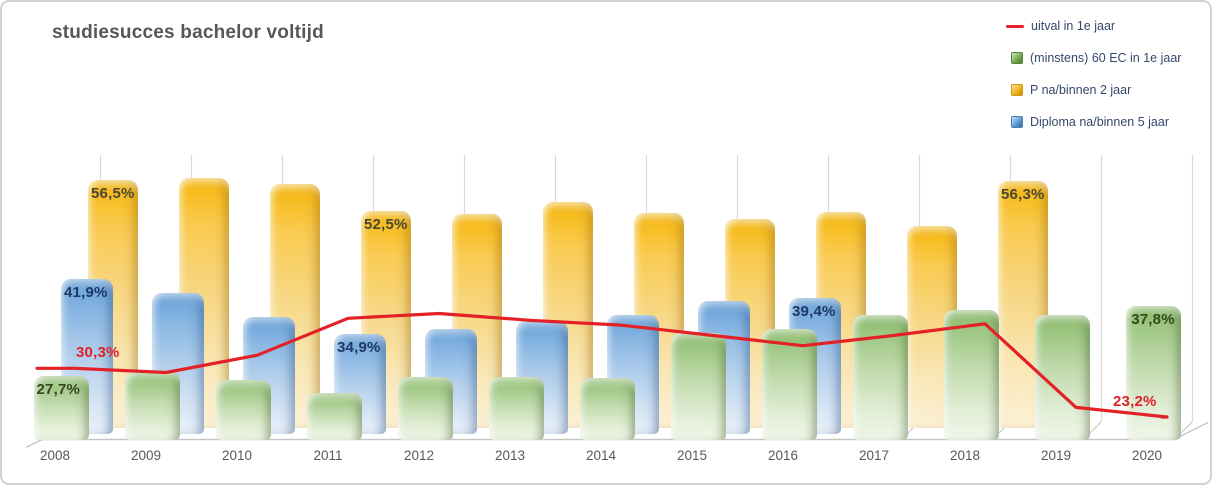 The height and width of the screenshot is (485, 1212). I want to click on blue-square-icon, so click(1017, 122).